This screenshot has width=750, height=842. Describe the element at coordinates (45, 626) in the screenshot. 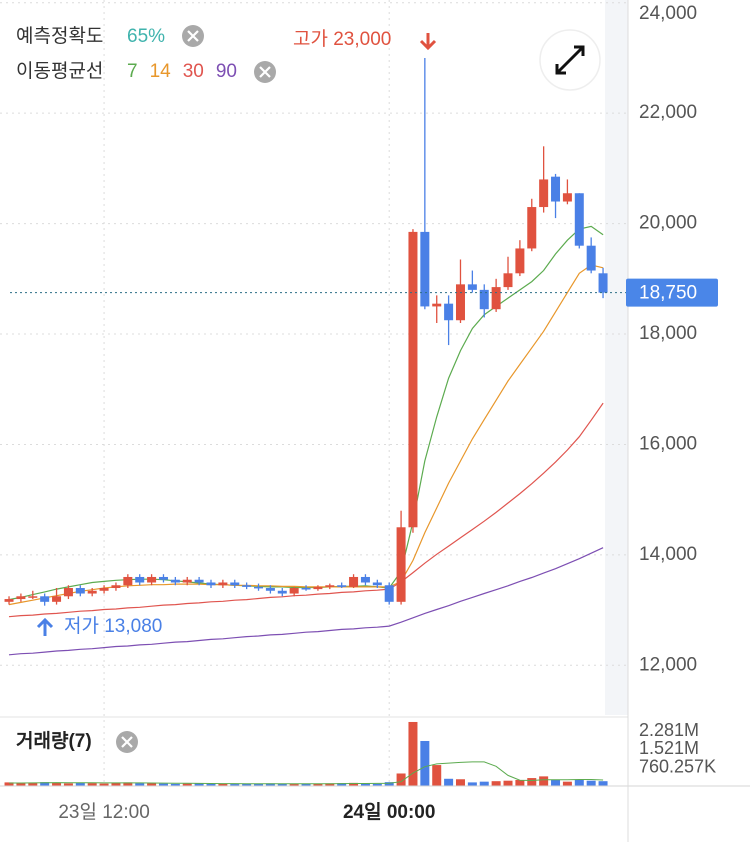

I see `low-arrow` at that location.